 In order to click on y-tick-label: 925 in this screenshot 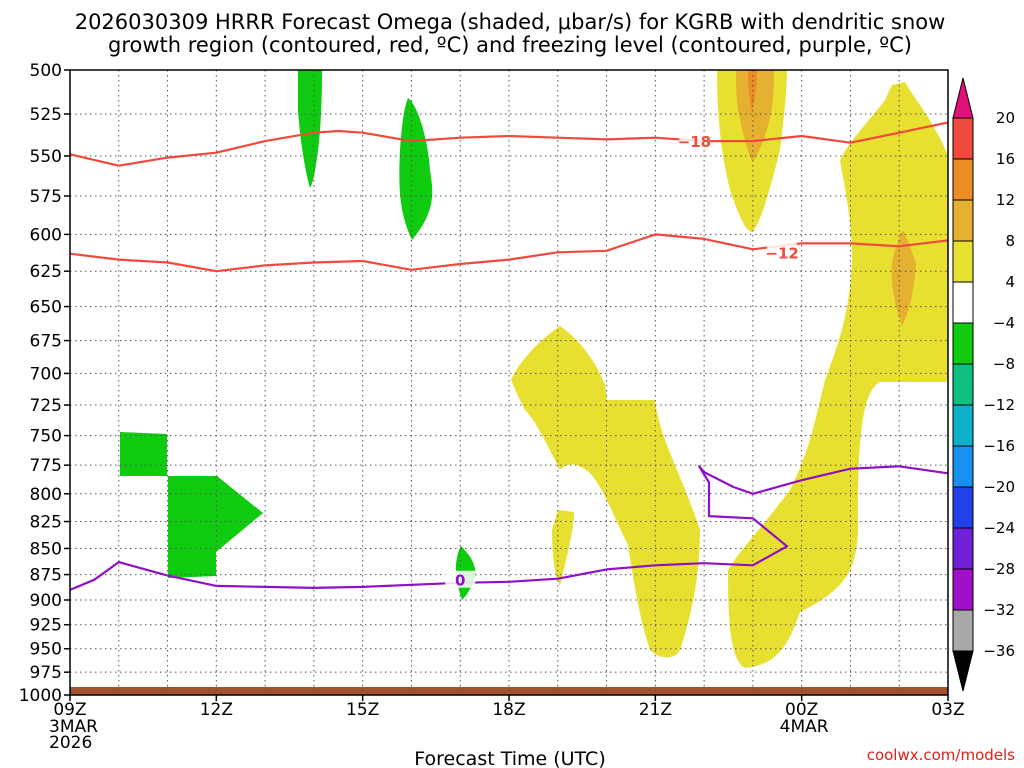, I will do `click(46, 626)`.